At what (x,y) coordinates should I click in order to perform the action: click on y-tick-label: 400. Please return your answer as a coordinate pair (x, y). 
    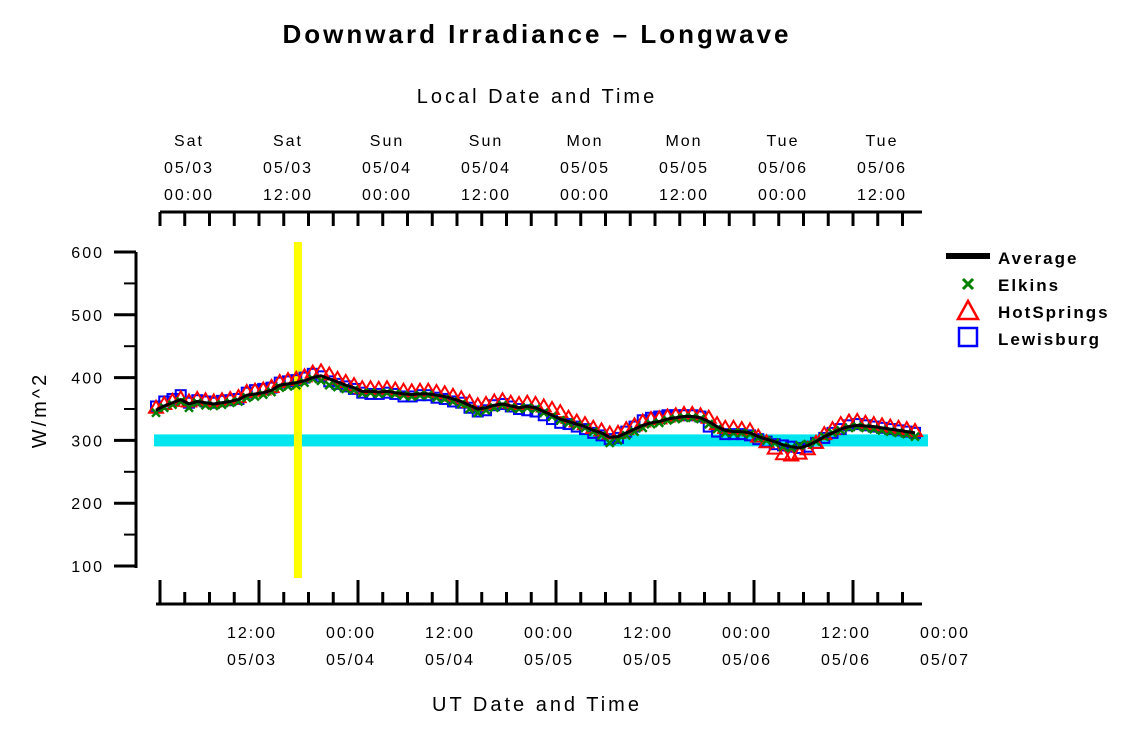
    Looking at the image, I should click on (87, 379).